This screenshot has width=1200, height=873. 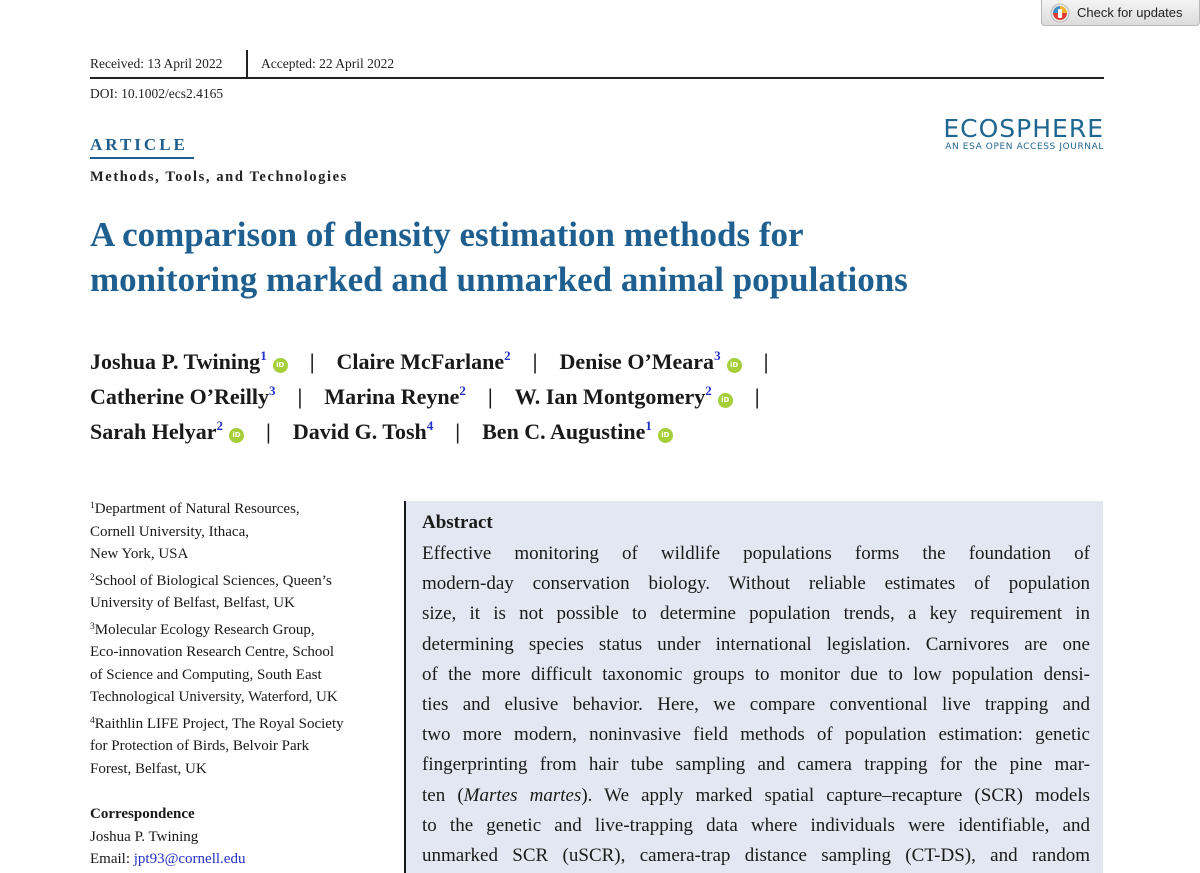 What do you see at coordinates (423, 361) in the screenshot?
I see `author: Claire McFarlane2` at bounding box center [423, 361].